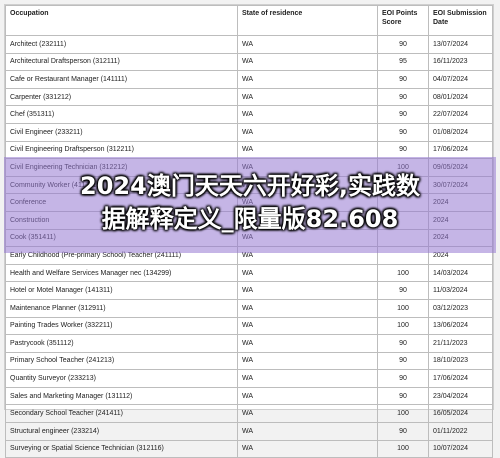 The image size is (500, 458). I want to click on table-row: Construction WA 2024, so click(249, 220).